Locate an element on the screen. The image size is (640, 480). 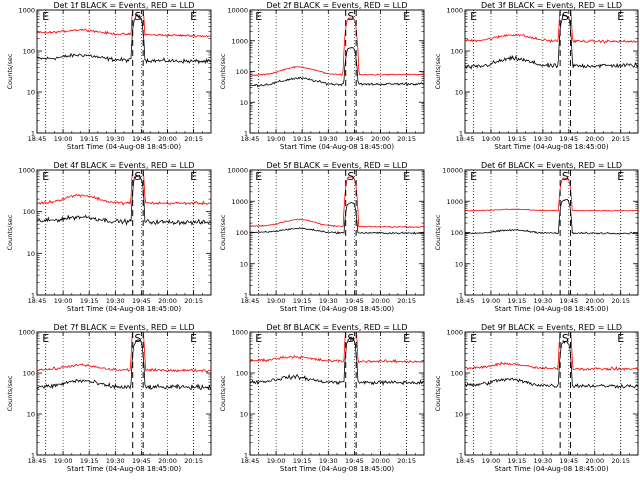
panel-title: Det 6f BLACK = Events, RED = LLD is located at coordinates (551, 165).